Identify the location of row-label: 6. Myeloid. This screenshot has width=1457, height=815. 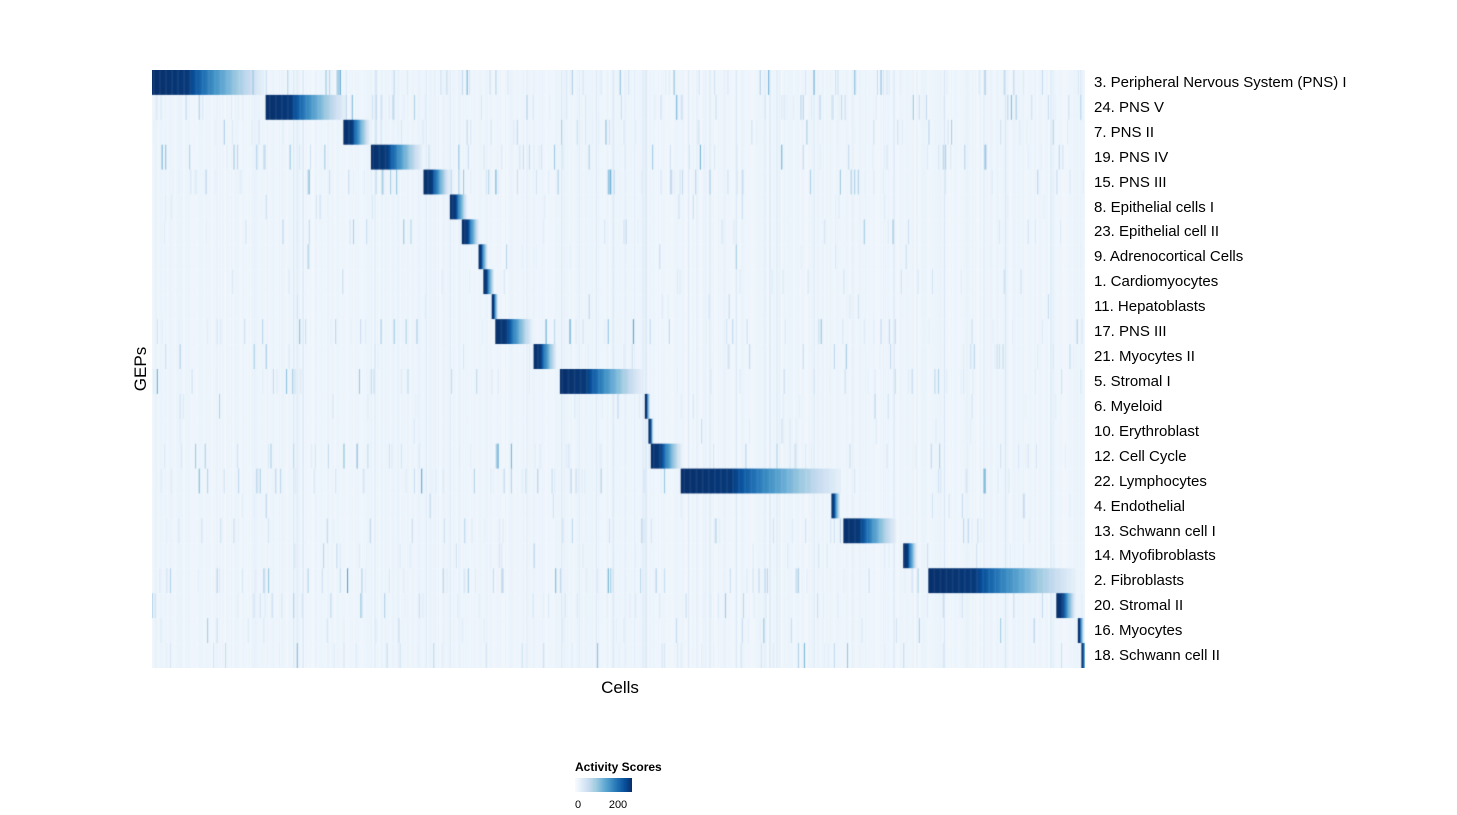
(1128, 406).